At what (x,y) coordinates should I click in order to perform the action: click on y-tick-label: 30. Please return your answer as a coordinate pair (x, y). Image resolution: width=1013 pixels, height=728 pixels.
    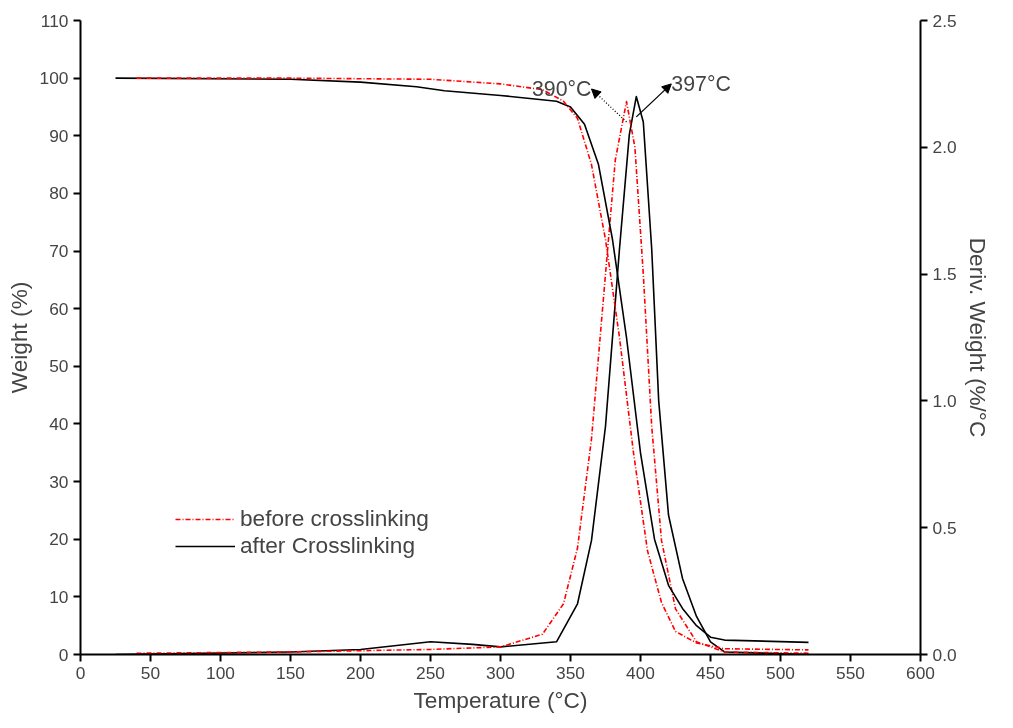
    Looking at the image, I should click on (59, 481).